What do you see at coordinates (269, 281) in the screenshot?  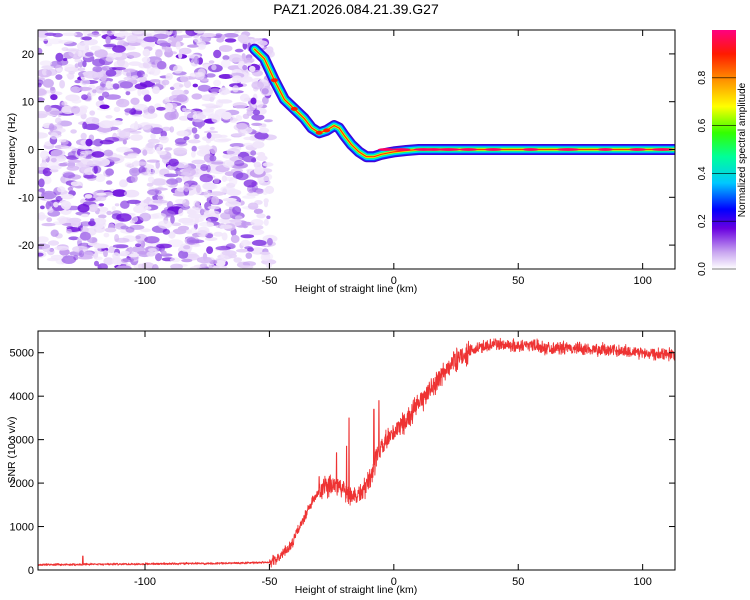 I see `spectrogram-x-tick-label: -50` at bounding box center [269, 281].